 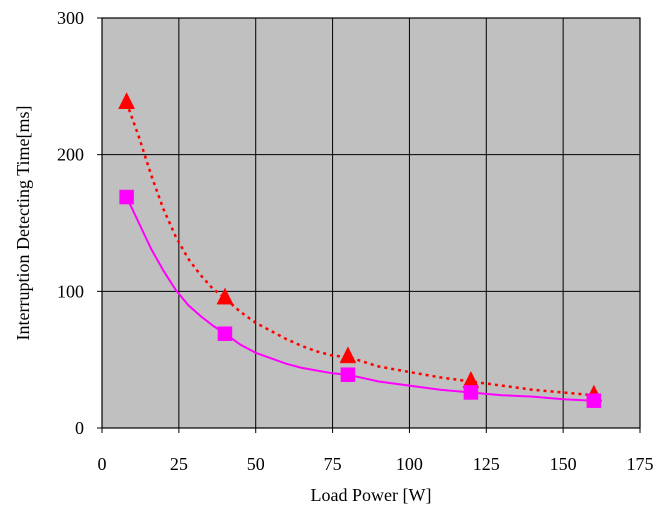 I want to click on x-tick-label: 75, so click(x=333, y=464).